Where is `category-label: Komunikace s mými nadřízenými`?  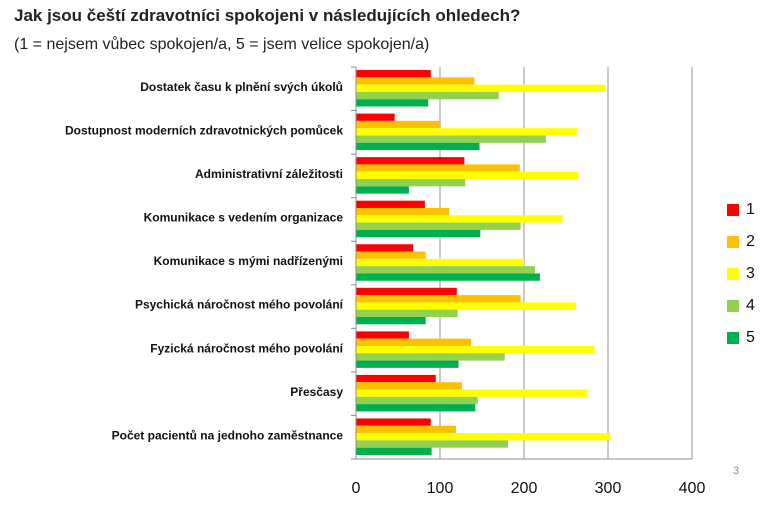
category-label: Komunikace s mými nadřízenými is located at coordinates (248, 261).